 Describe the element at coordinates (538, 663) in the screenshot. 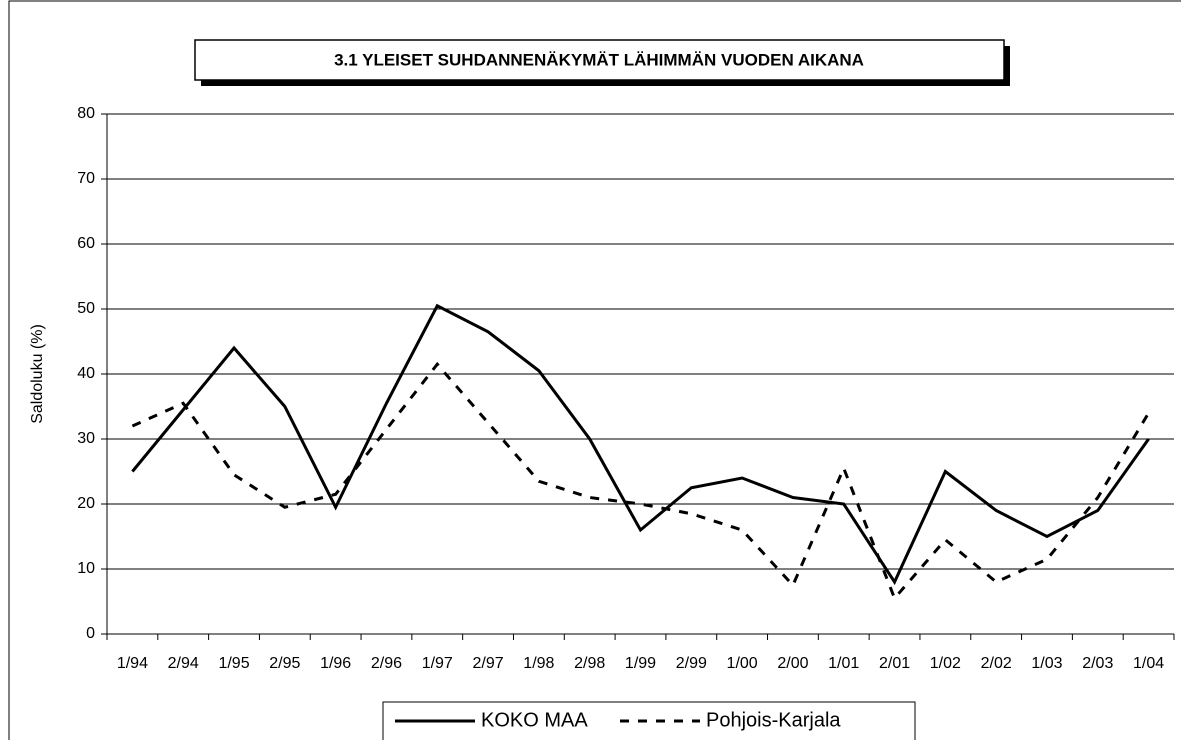

I see `x-tick-label: 1/98` at that location.